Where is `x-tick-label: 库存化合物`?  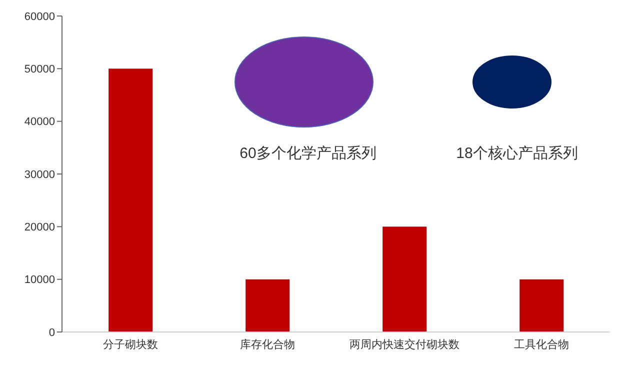
x-tick-label: 库存化合物 is located at coordinates (267, 344).